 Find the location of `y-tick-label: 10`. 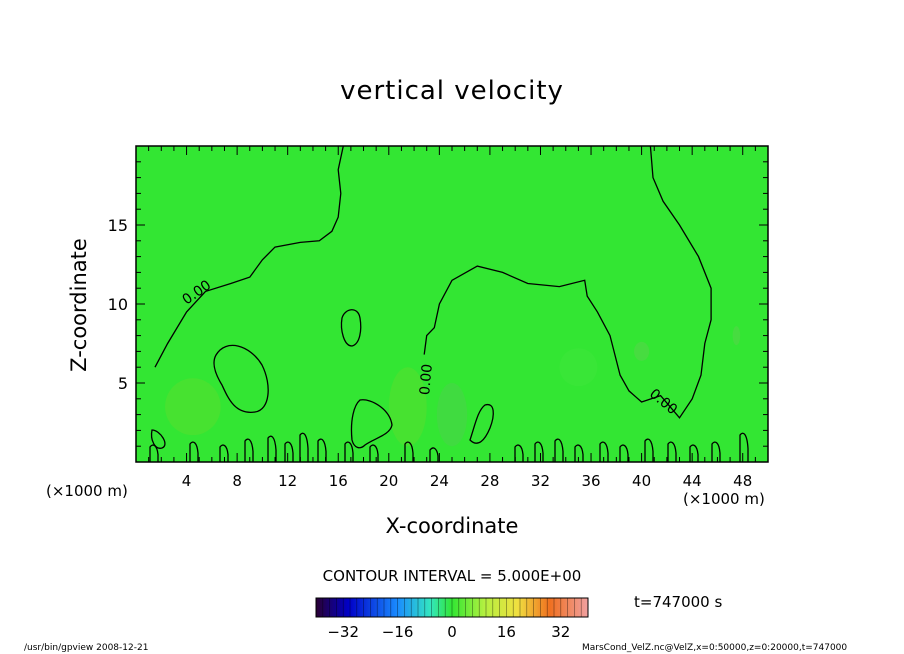

y-tick-label: 10 is located at coordinates (118, 304).